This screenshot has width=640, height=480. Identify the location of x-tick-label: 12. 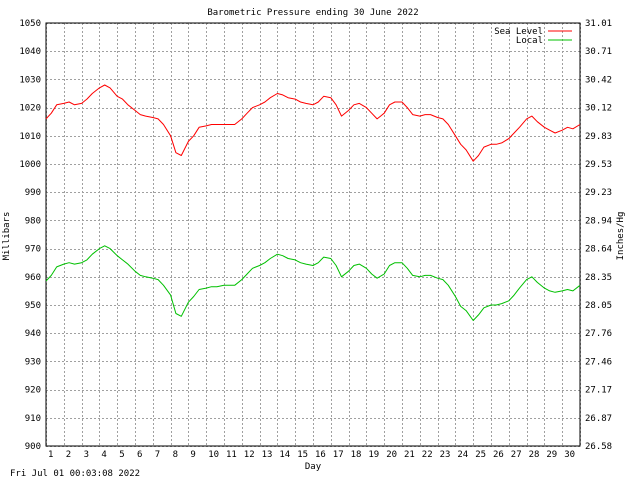
(249, 455).